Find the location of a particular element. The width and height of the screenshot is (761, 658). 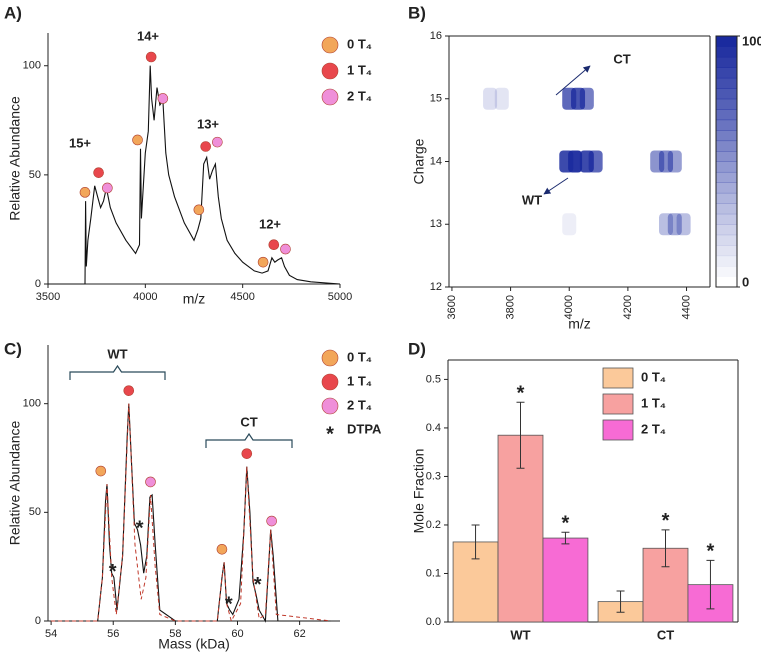

x-tick-label: 60 is located at coordinates (237, 634).